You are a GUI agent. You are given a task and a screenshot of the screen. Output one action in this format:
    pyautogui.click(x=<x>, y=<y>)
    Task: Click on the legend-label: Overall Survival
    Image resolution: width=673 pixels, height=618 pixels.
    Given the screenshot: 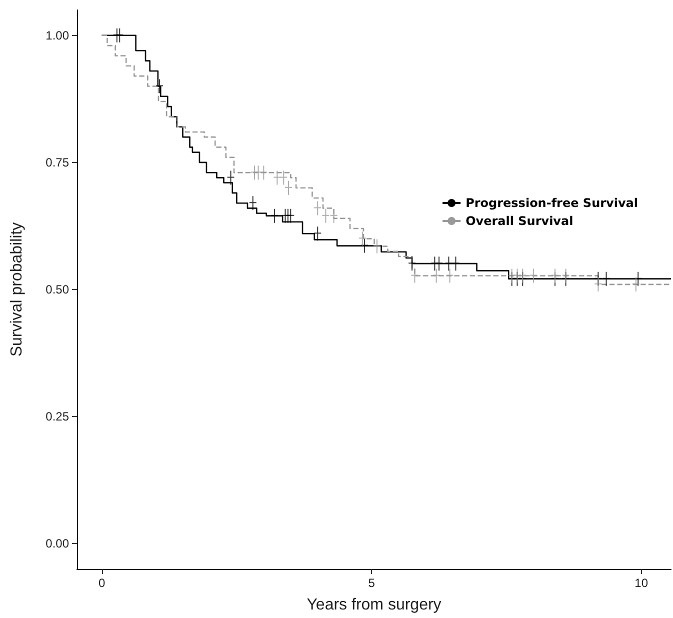 What is the action you would take?
    pyautogui.click(x=520, y=221)
    